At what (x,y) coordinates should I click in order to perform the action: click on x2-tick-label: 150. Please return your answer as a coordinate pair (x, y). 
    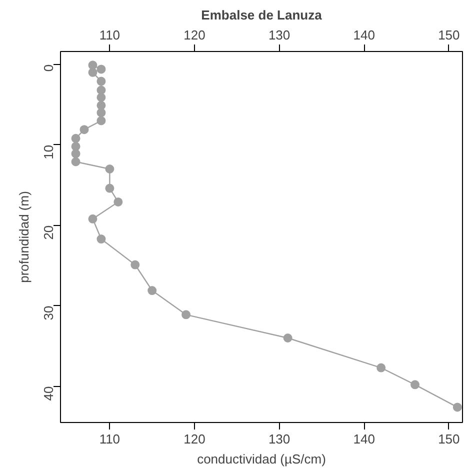
    Looking at the image, I should click on (449, 439).